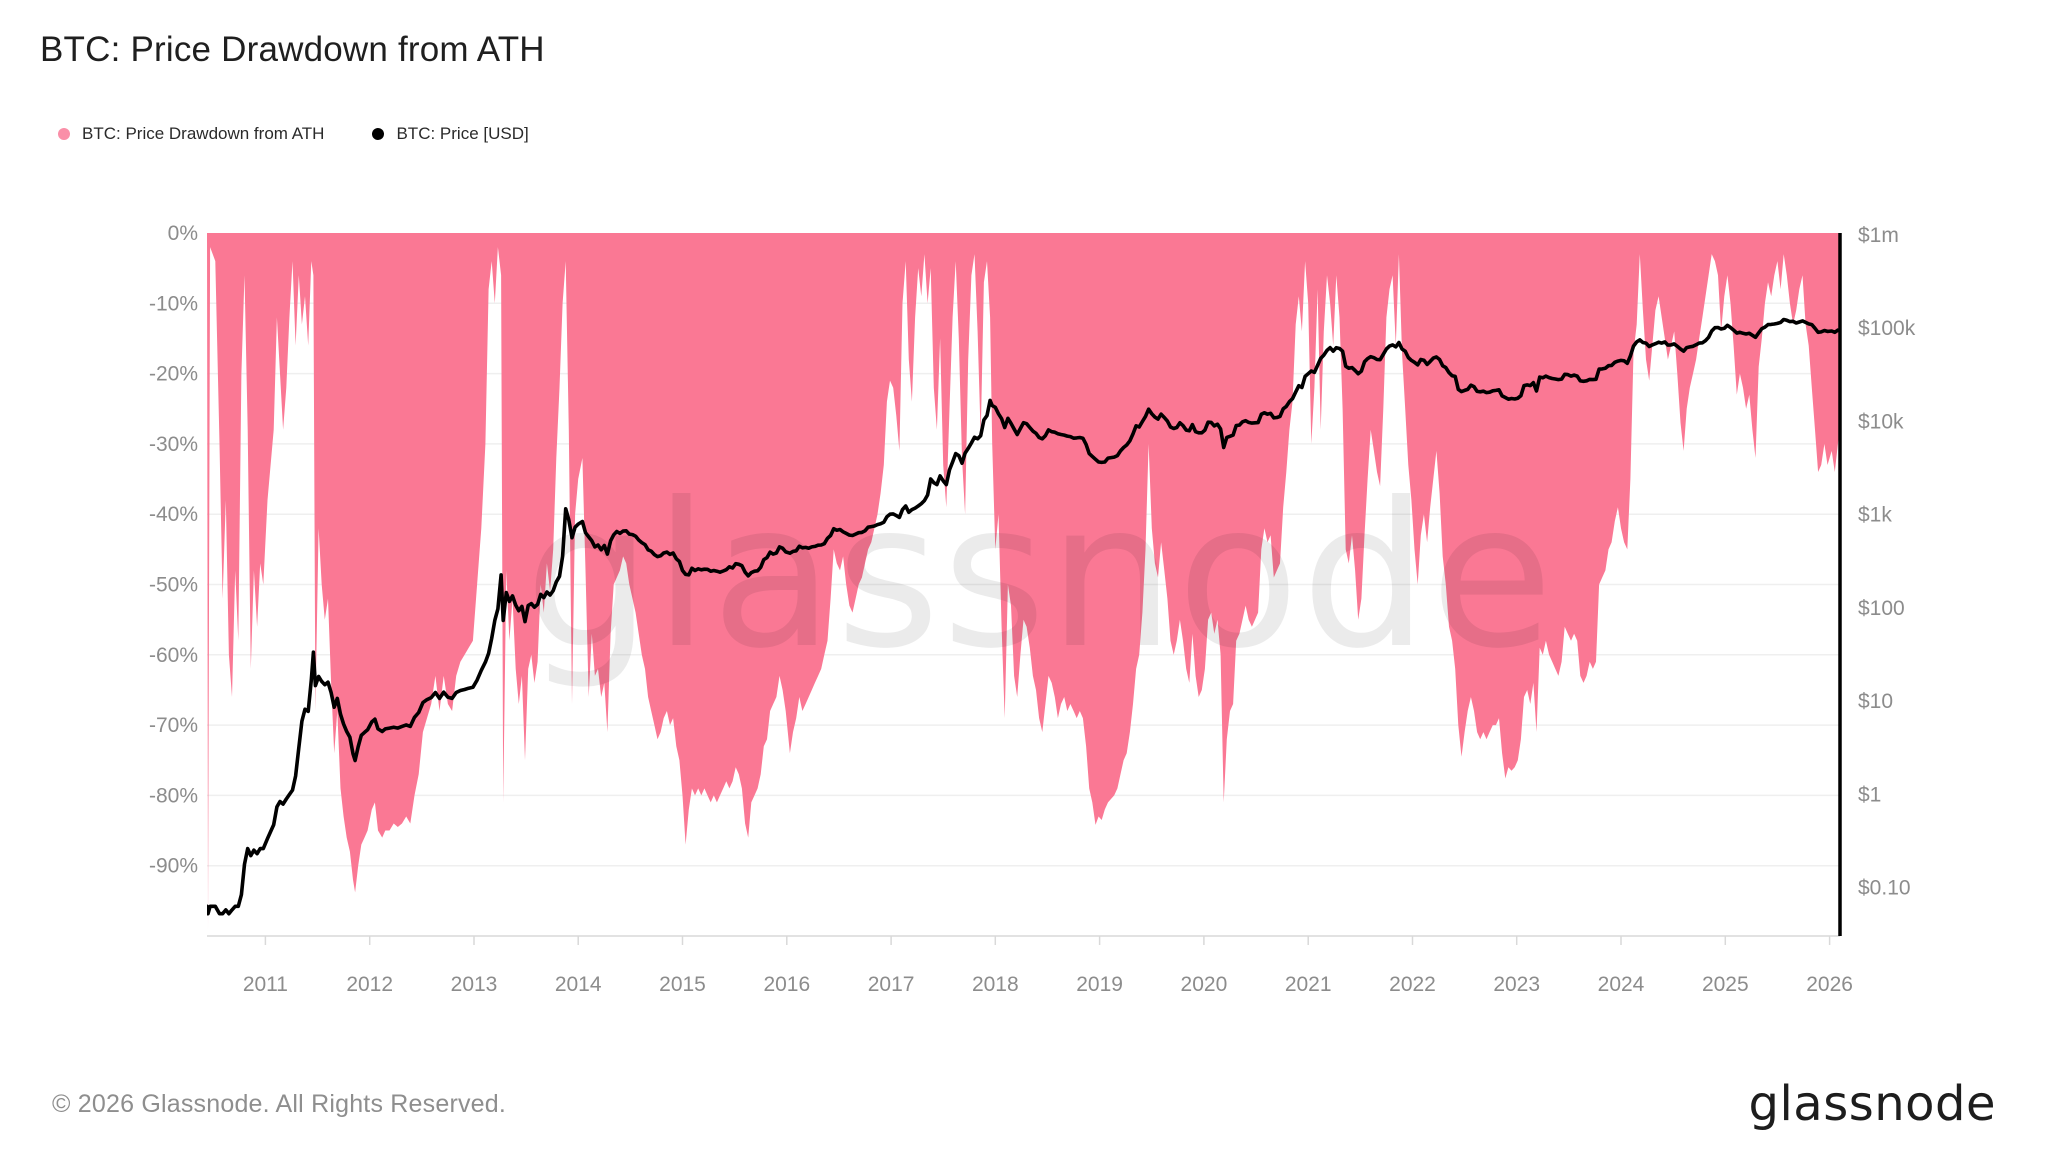 The image size is (2048, 1152). I want to click on watermark: glassnode, so click(1040, 576).